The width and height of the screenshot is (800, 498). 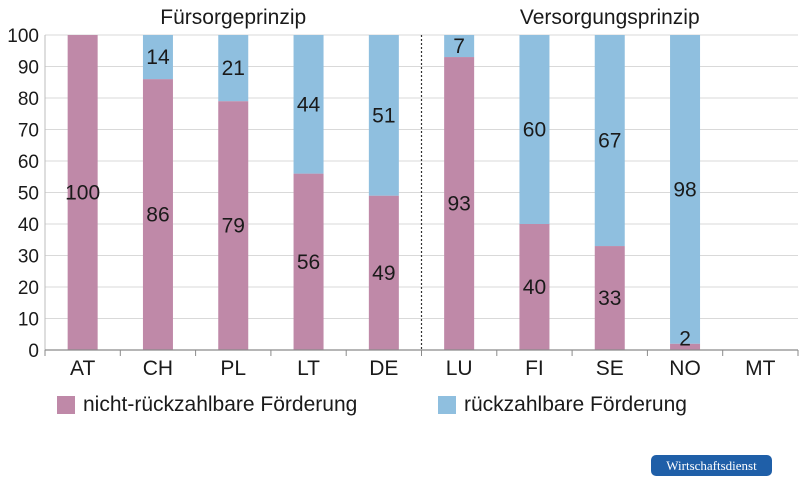 I want to click on legend-swatch-rueckzahlbar, so click(x=447, y=405).